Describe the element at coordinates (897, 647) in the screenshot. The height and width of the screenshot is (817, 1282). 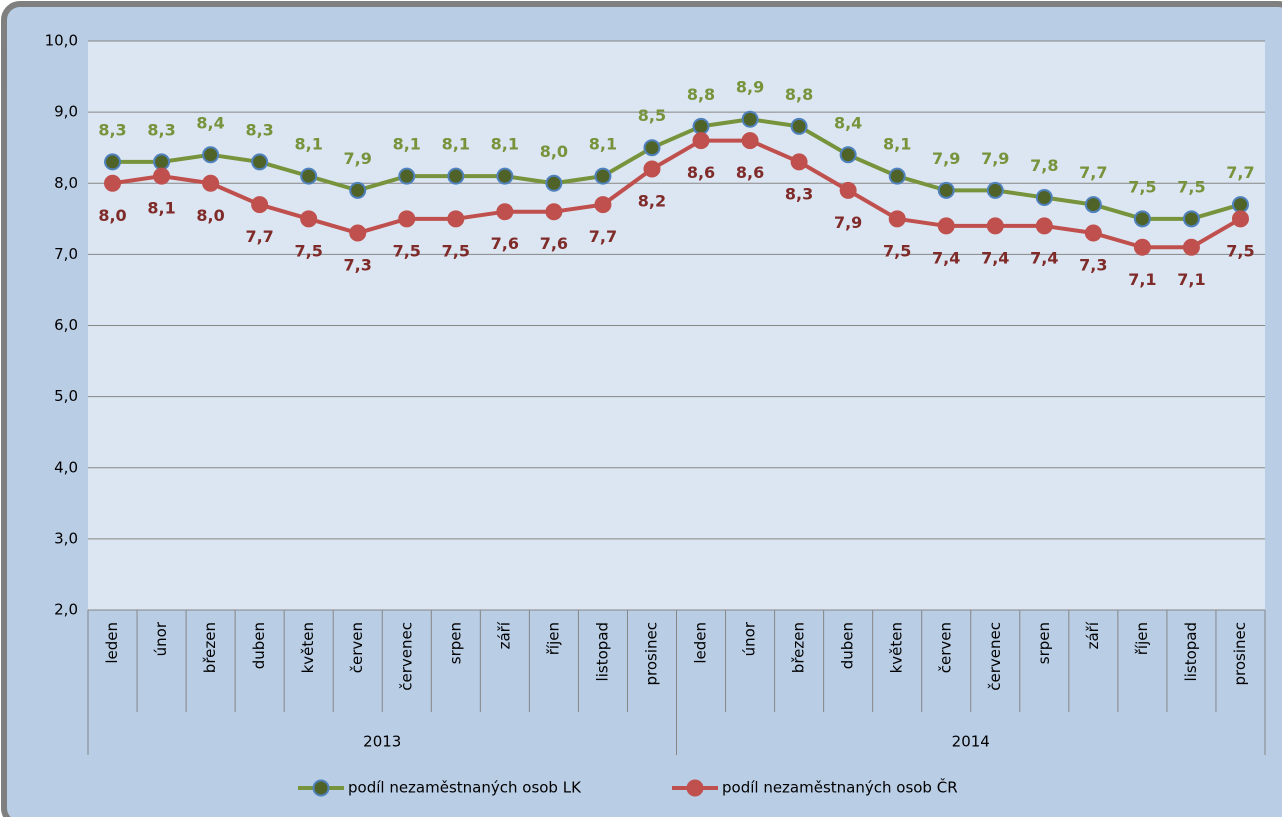
I see `x-tick-label: květen` at that location.